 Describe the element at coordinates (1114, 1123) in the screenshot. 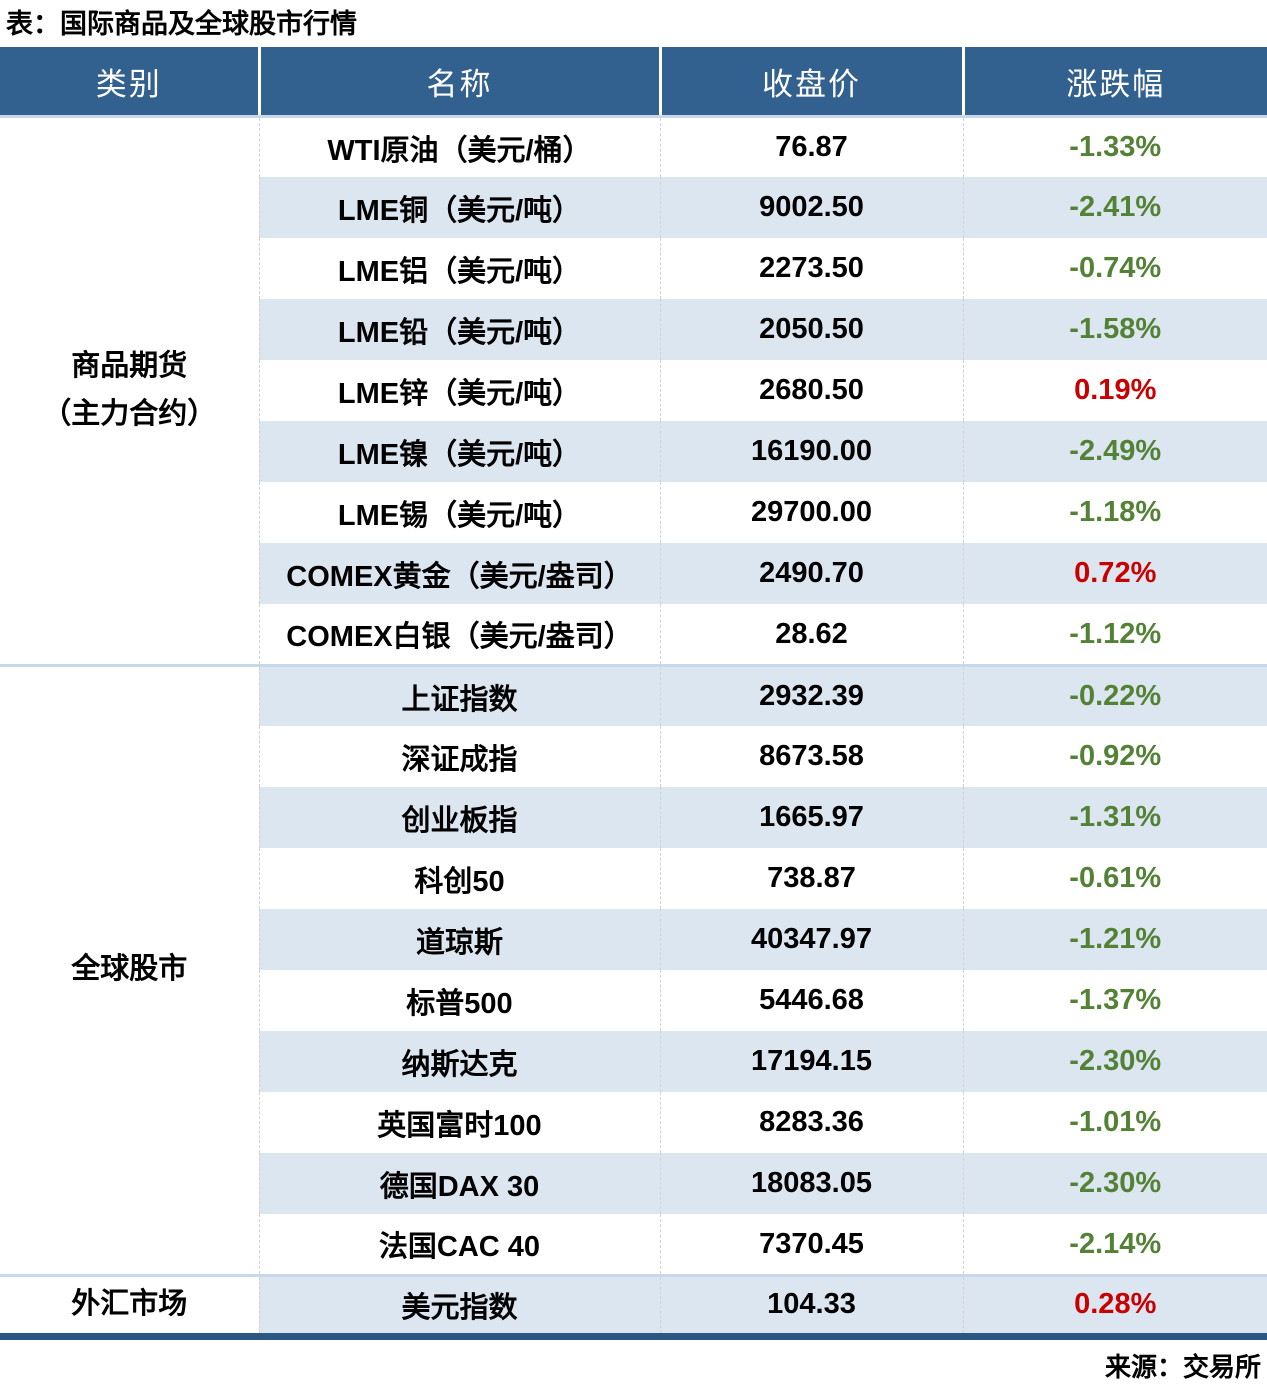

I see `change-cell: -1.01%` at that location.